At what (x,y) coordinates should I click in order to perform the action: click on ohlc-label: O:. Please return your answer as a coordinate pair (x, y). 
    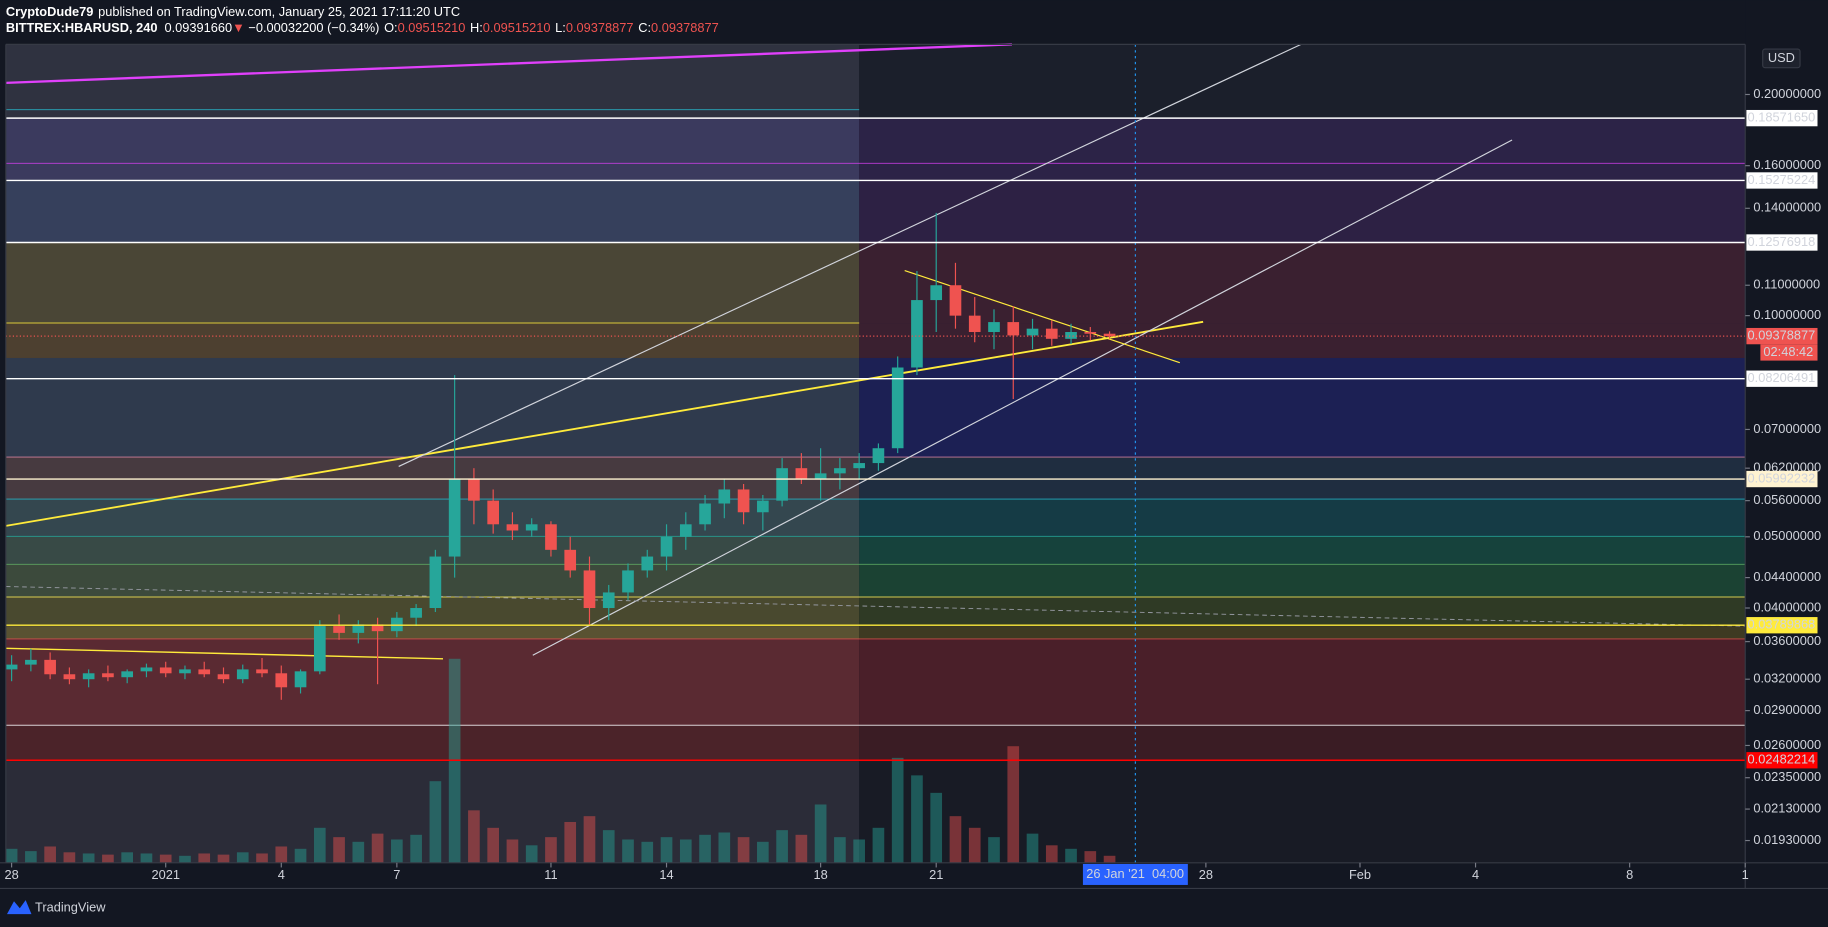
    Looking at the image, I should click on (391, 28).